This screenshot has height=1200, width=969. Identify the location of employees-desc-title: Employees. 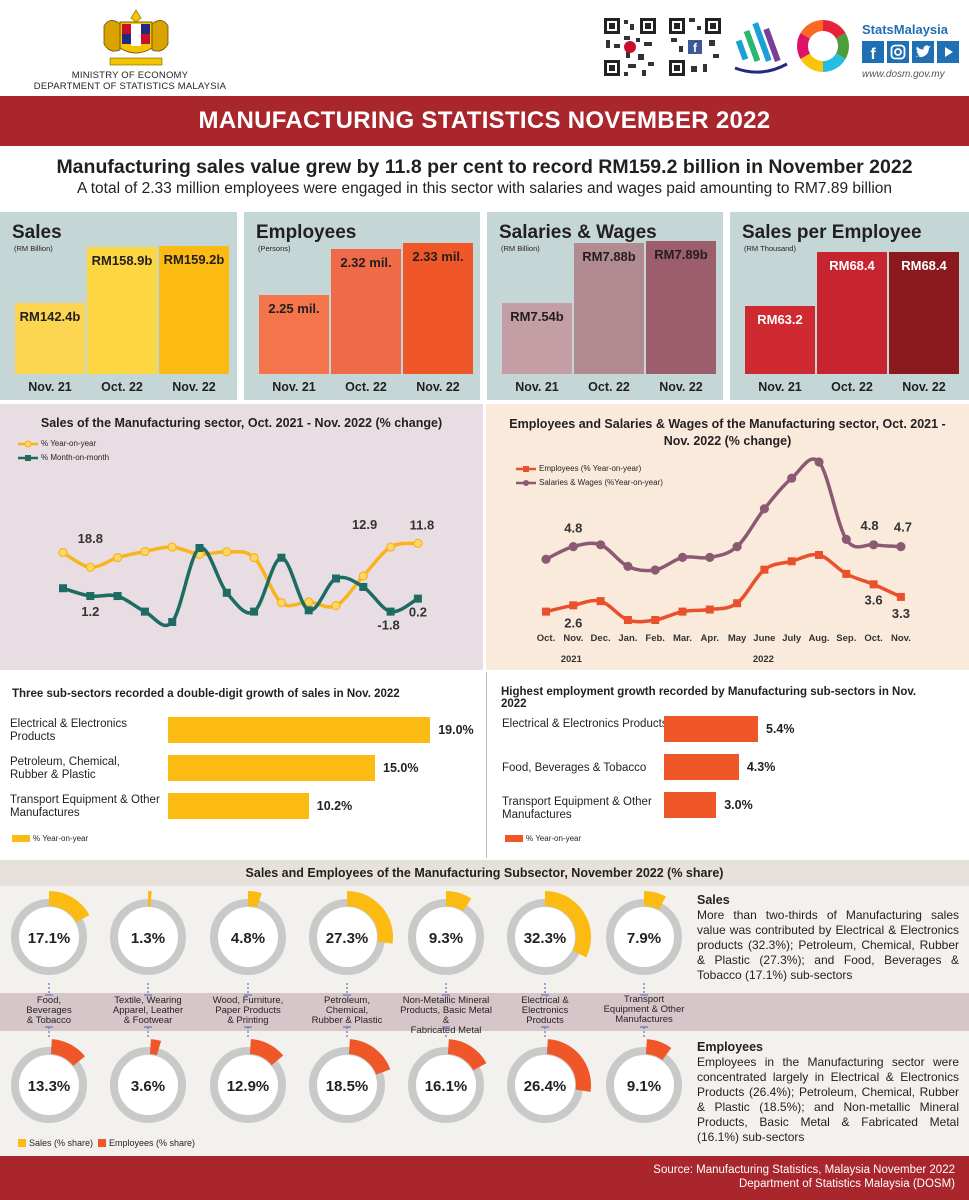
(730, 1047).